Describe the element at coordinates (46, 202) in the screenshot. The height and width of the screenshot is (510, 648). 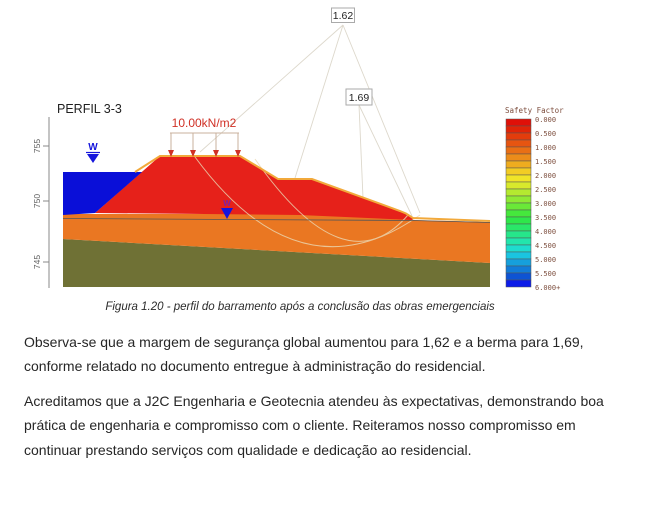
I see `y-axis` at that location.